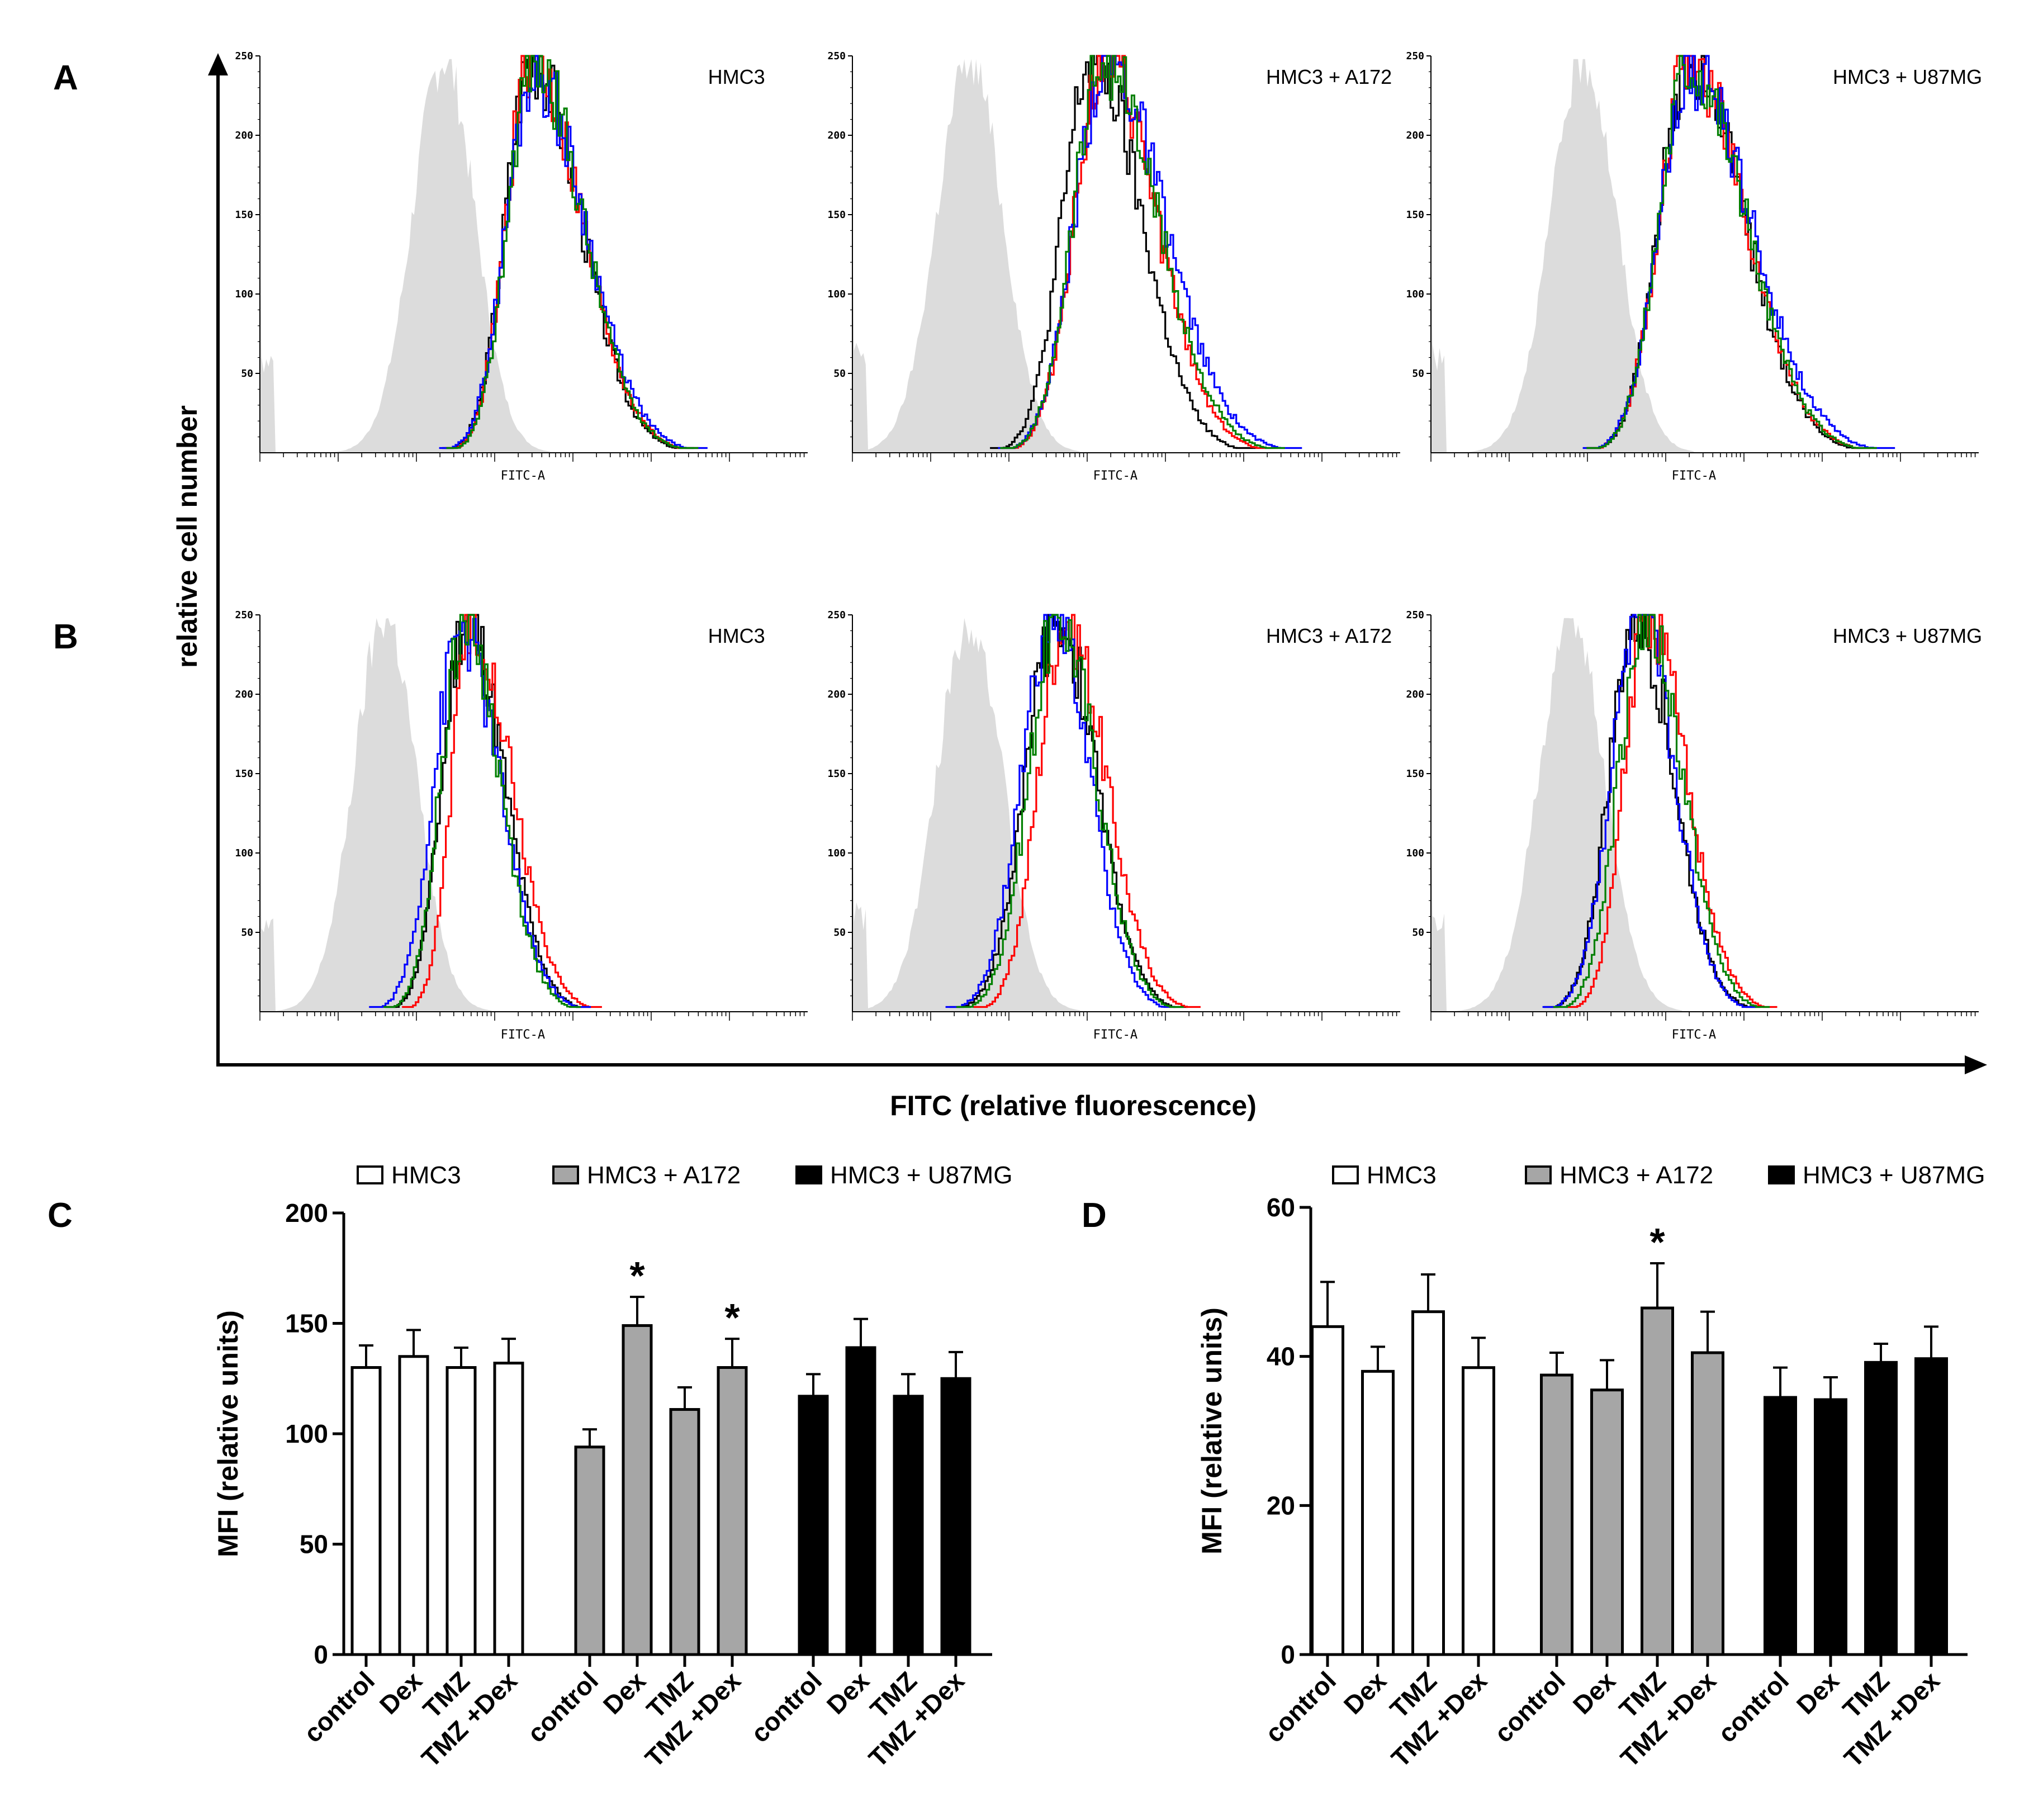 The height and width of the screenshot is (1820, 2024). What do you see at coordinates (860, 1501) in the screenshot?
I see `bar-hmc3-u87mg-dex` at bounding box center [860, 1501].